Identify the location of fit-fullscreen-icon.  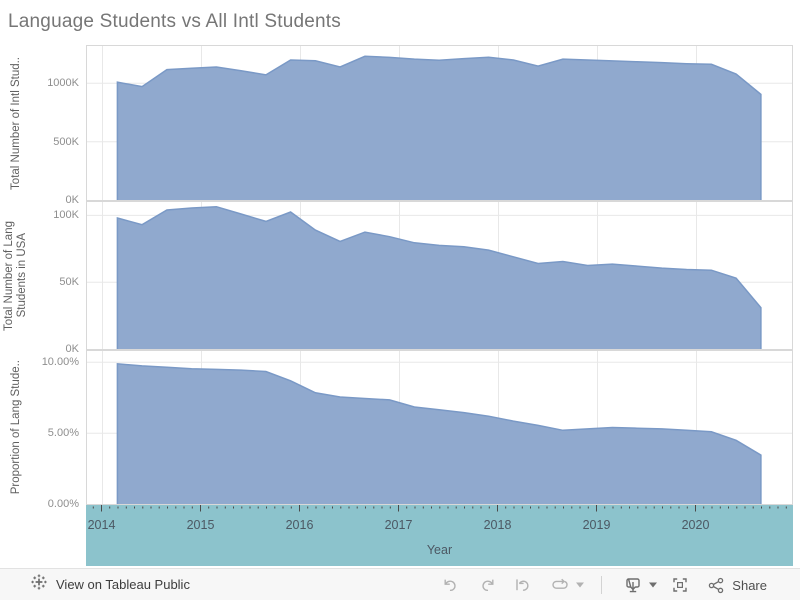
(680, 585).